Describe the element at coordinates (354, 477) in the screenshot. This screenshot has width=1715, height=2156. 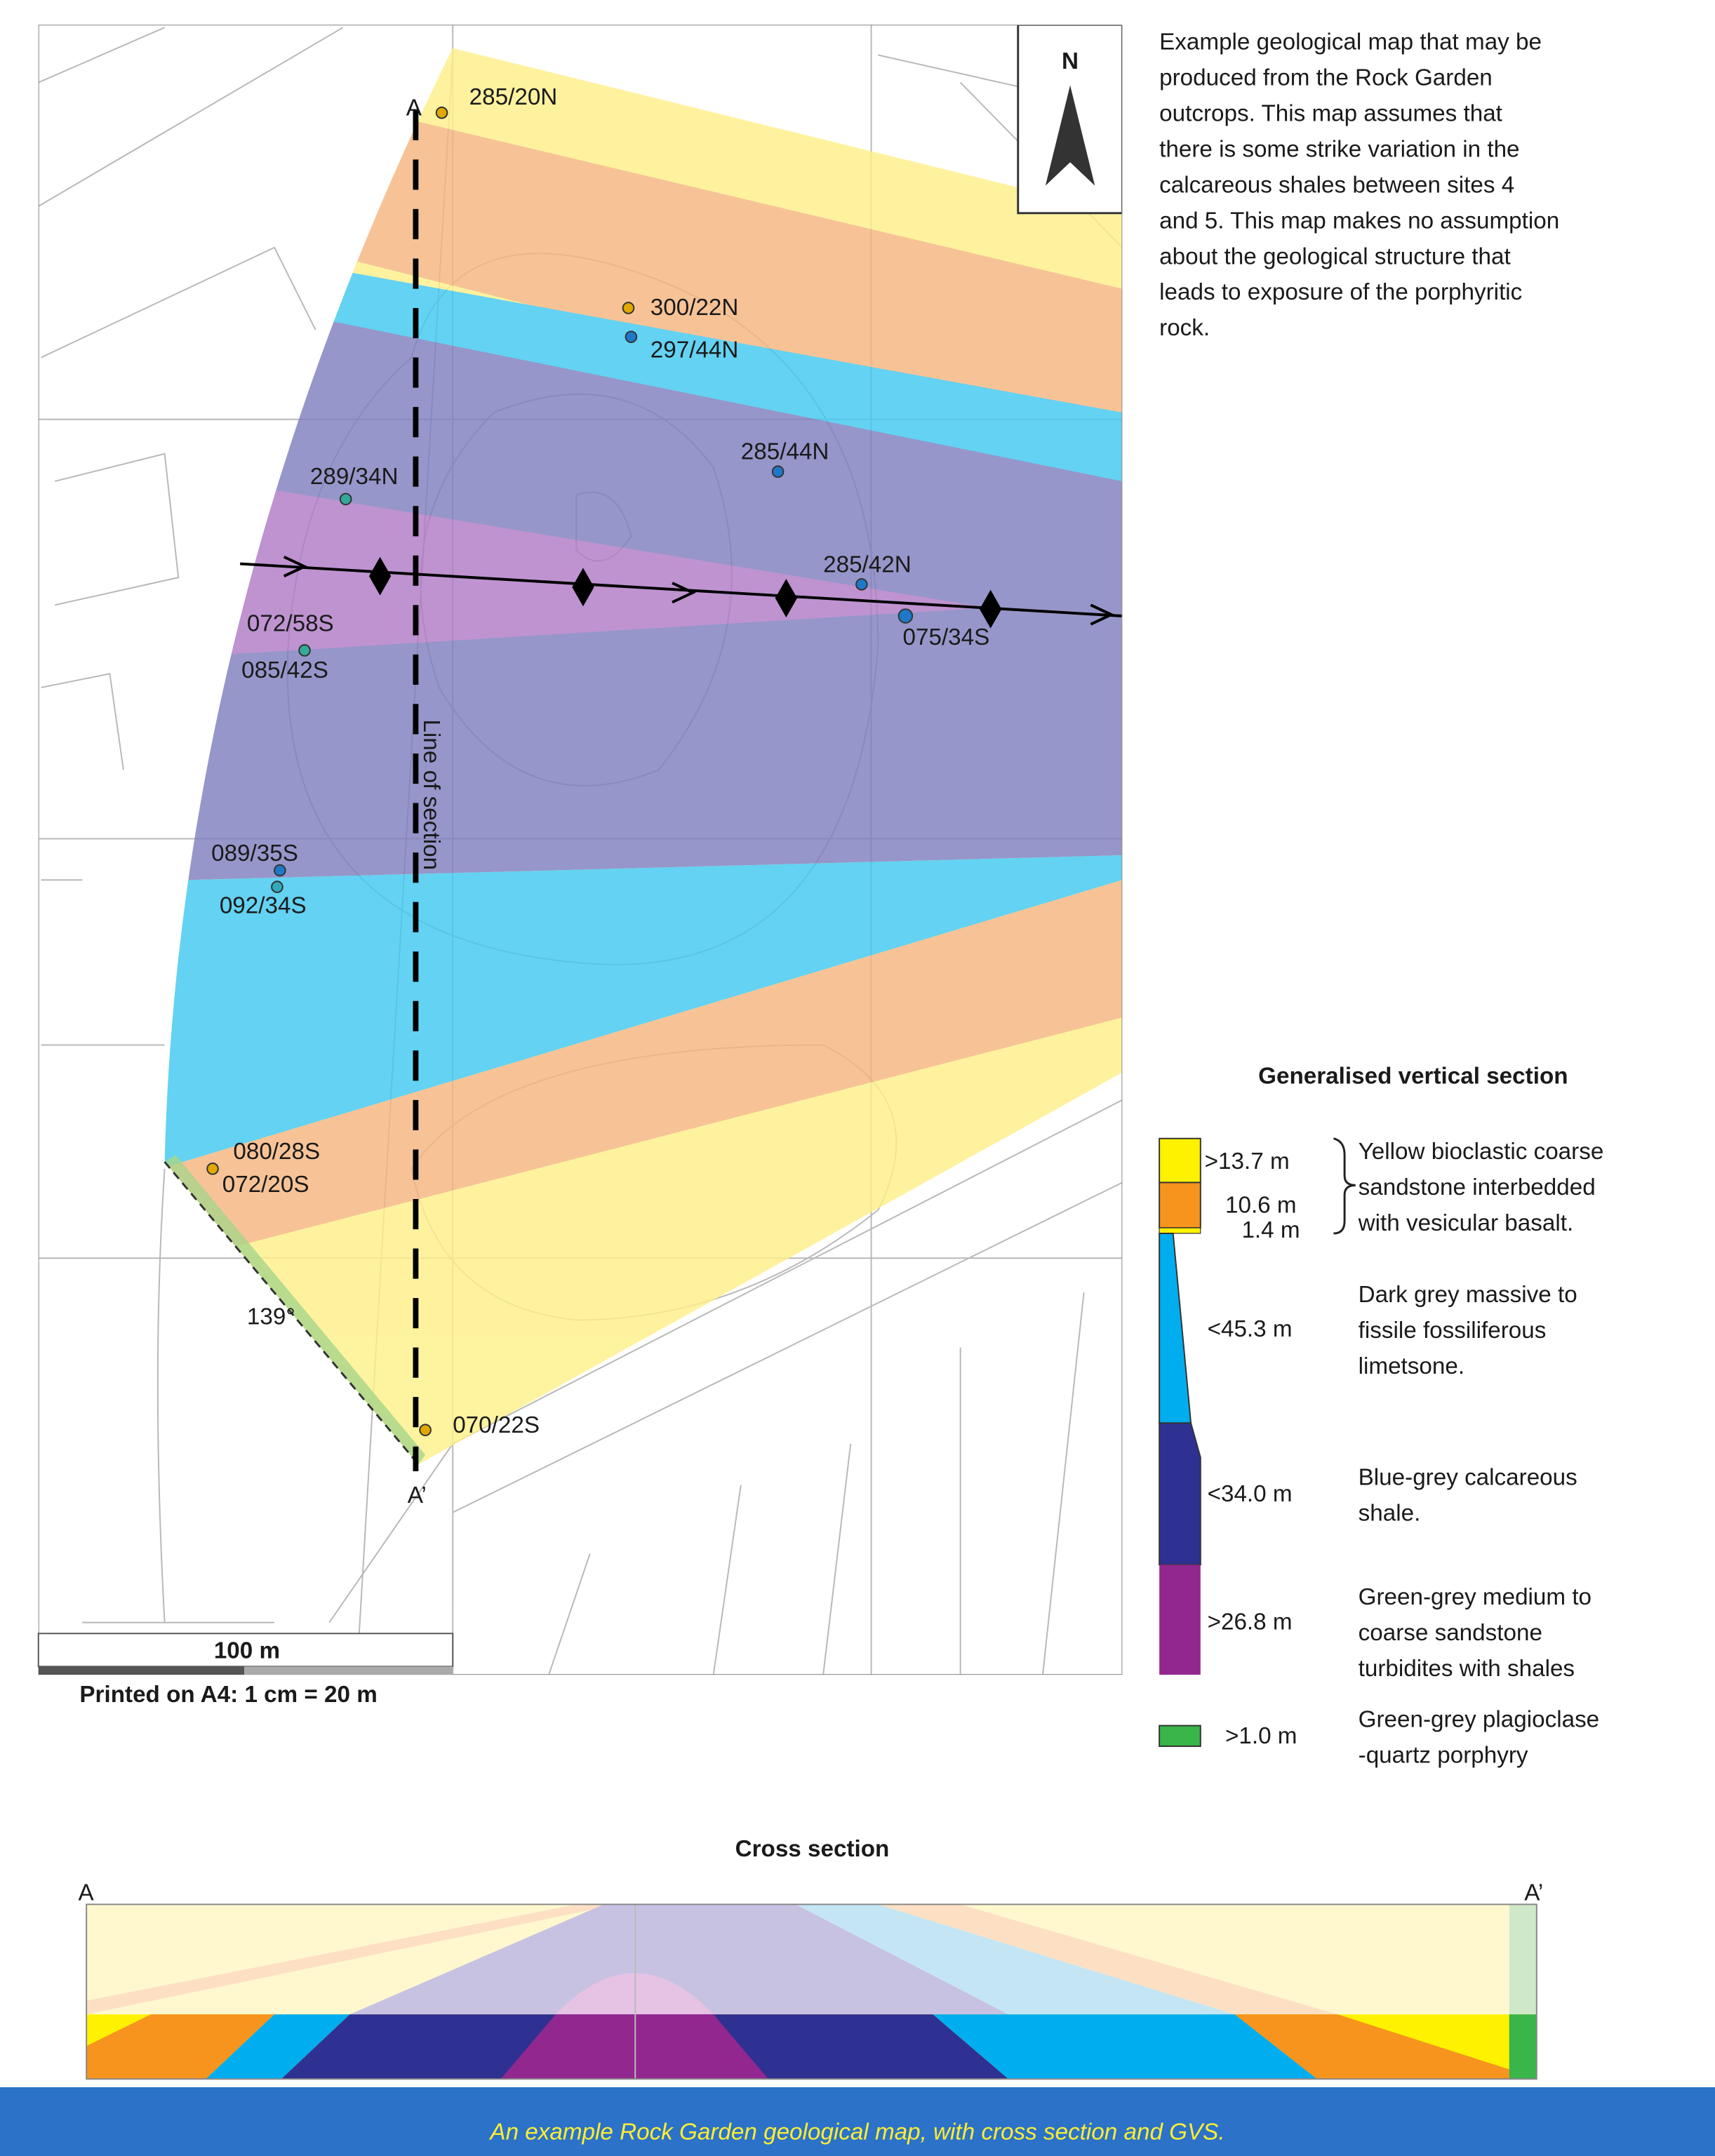
I see `measurement: 289/34N` at that location.